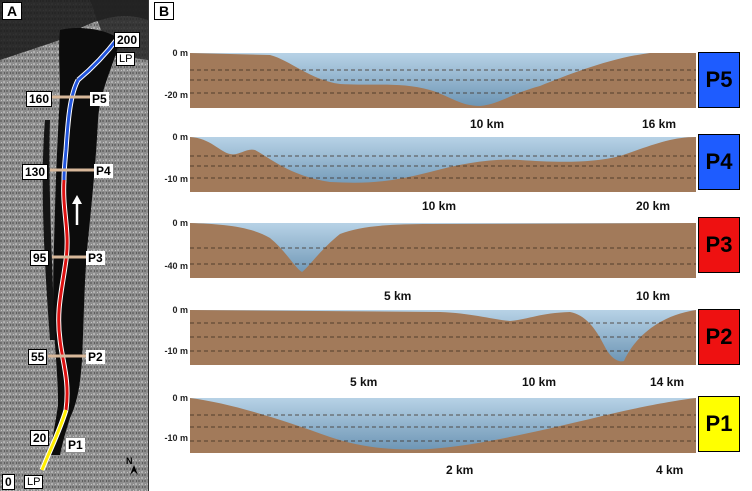 The width and height of the screenshot is (752, 491). I want to click on map-tag-p1: P1, so click(75, 445).